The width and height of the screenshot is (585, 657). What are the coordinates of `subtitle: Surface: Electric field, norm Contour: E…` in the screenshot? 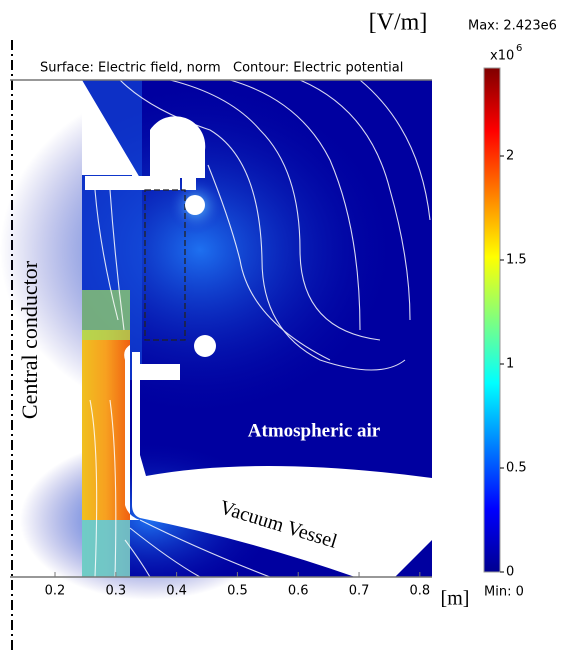 It's located at (221, 68).